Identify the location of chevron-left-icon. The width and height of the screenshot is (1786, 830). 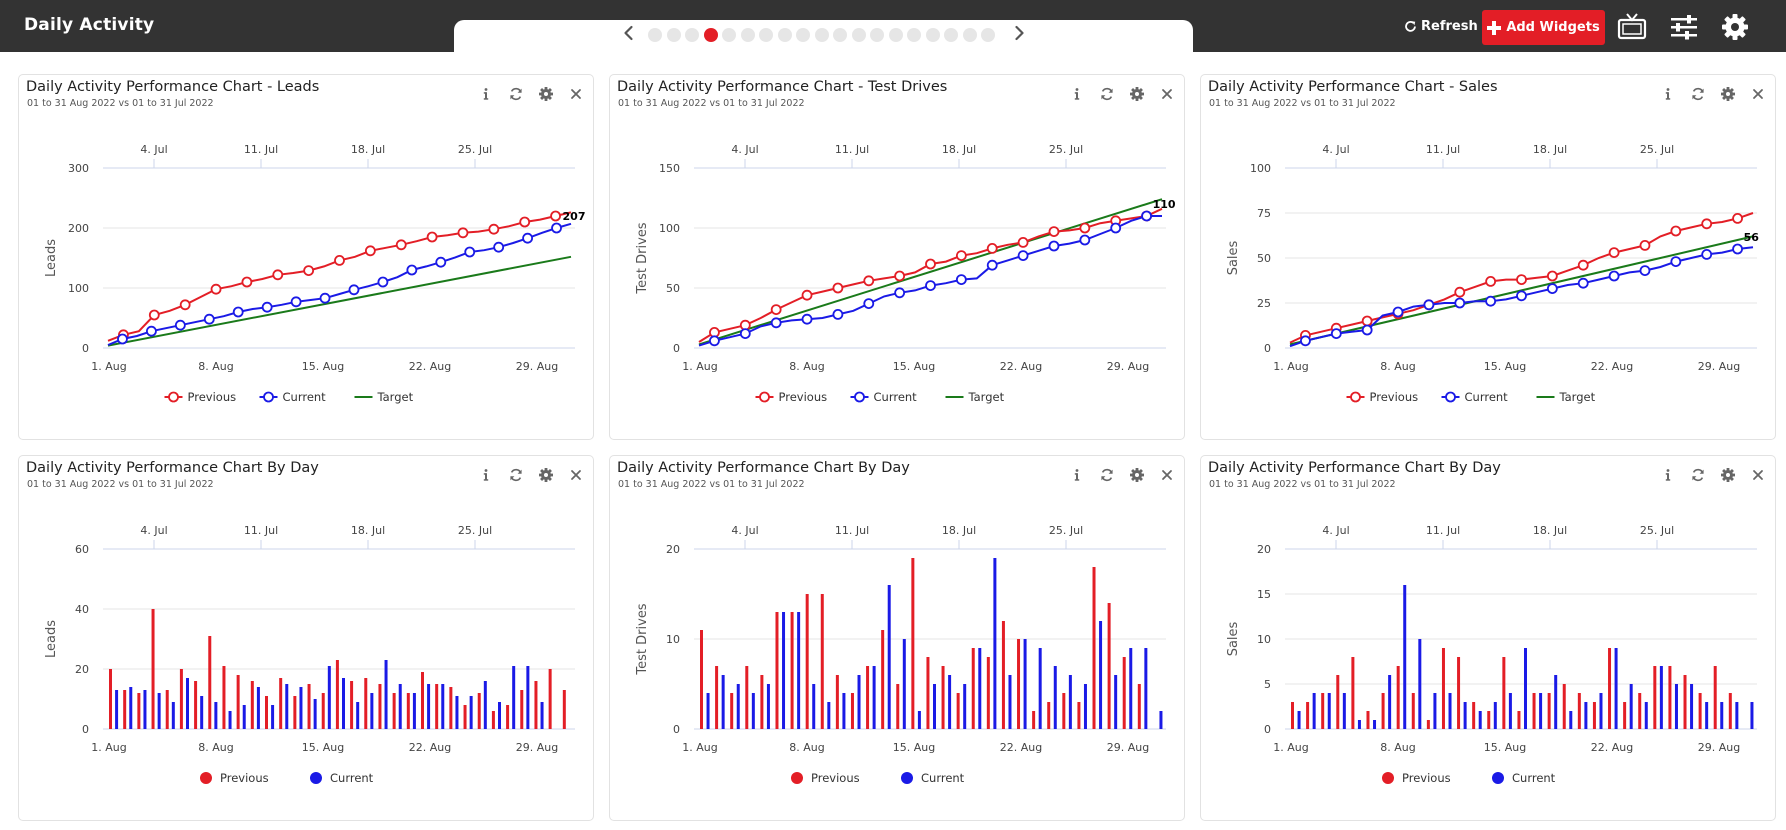
(629, 33).